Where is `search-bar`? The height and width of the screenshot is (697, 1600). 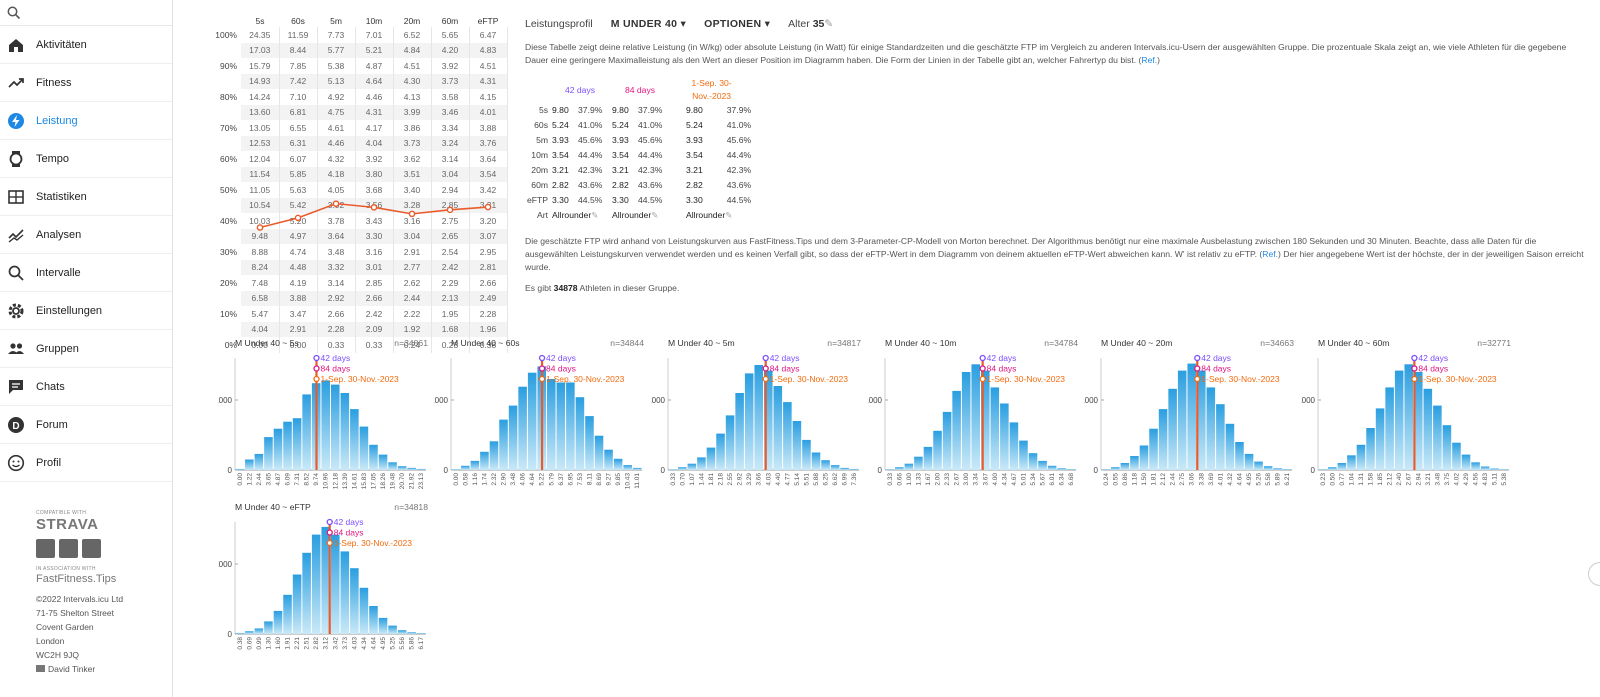
search-bar is located at coordinates (86, 13).